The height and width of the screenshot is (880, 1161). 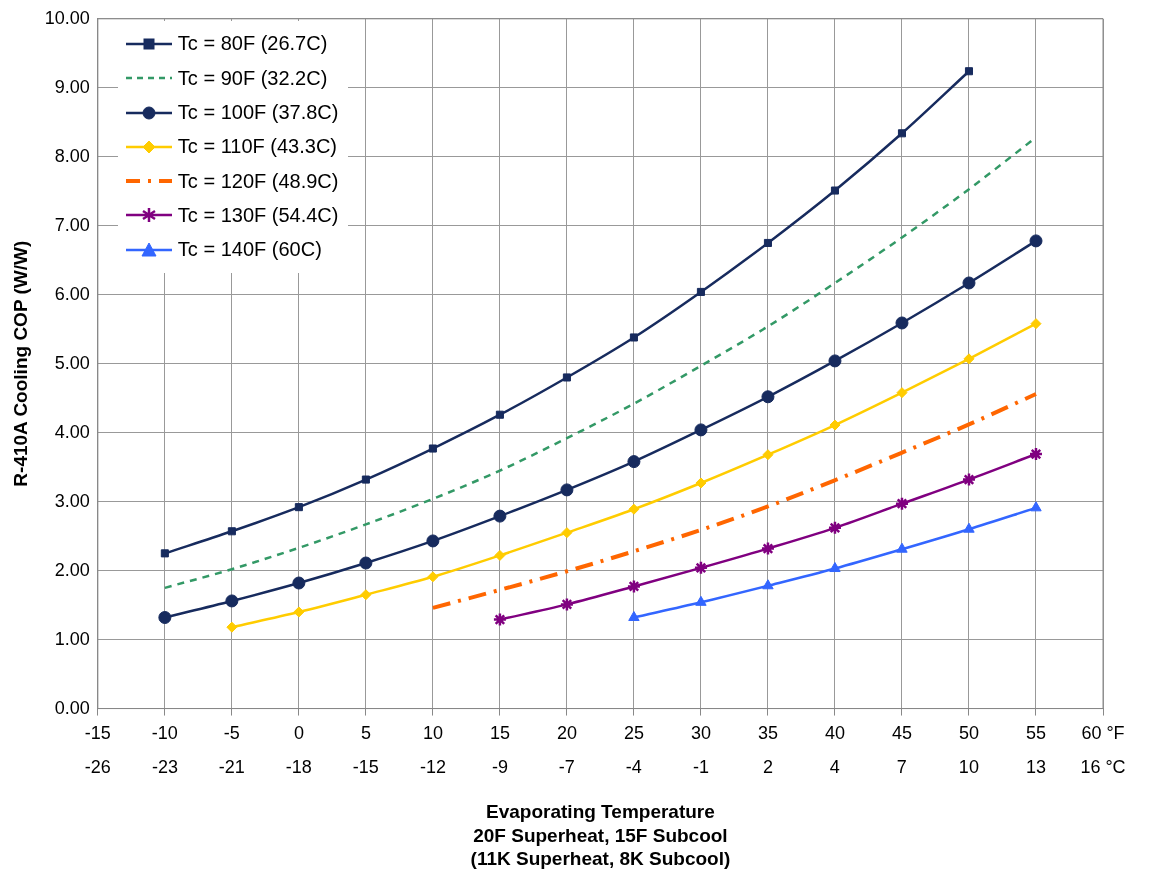 What do you see at coordinates (834, 766) in the screenshot?
I see `x2-tick-label: 4` at bounding box center [834, 766].